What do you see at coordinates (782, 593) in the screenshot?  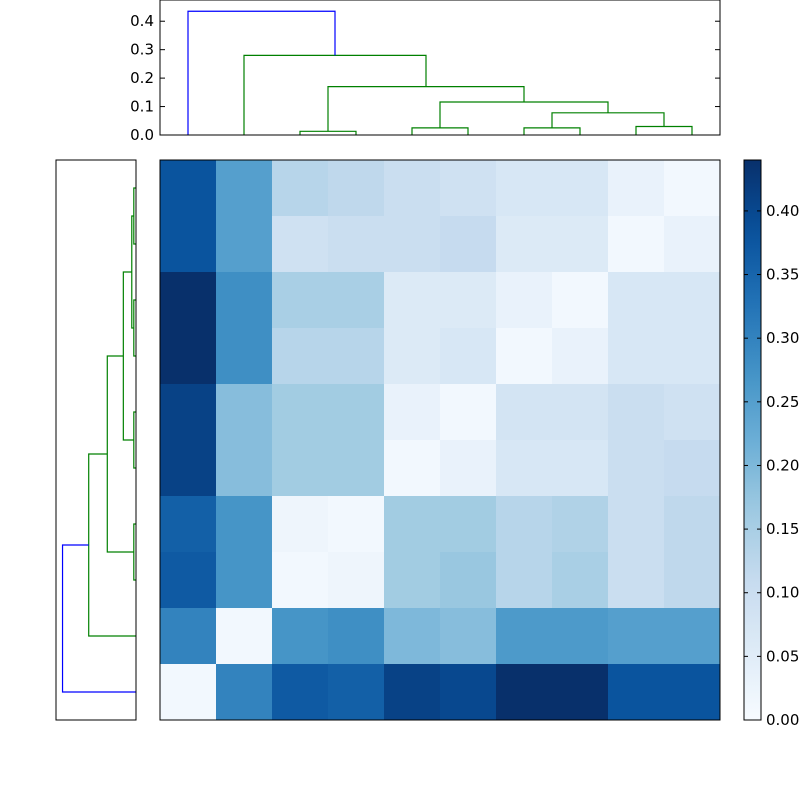 I see `colorbar-tick-label: 0.10` at bounding box center [782, 593].